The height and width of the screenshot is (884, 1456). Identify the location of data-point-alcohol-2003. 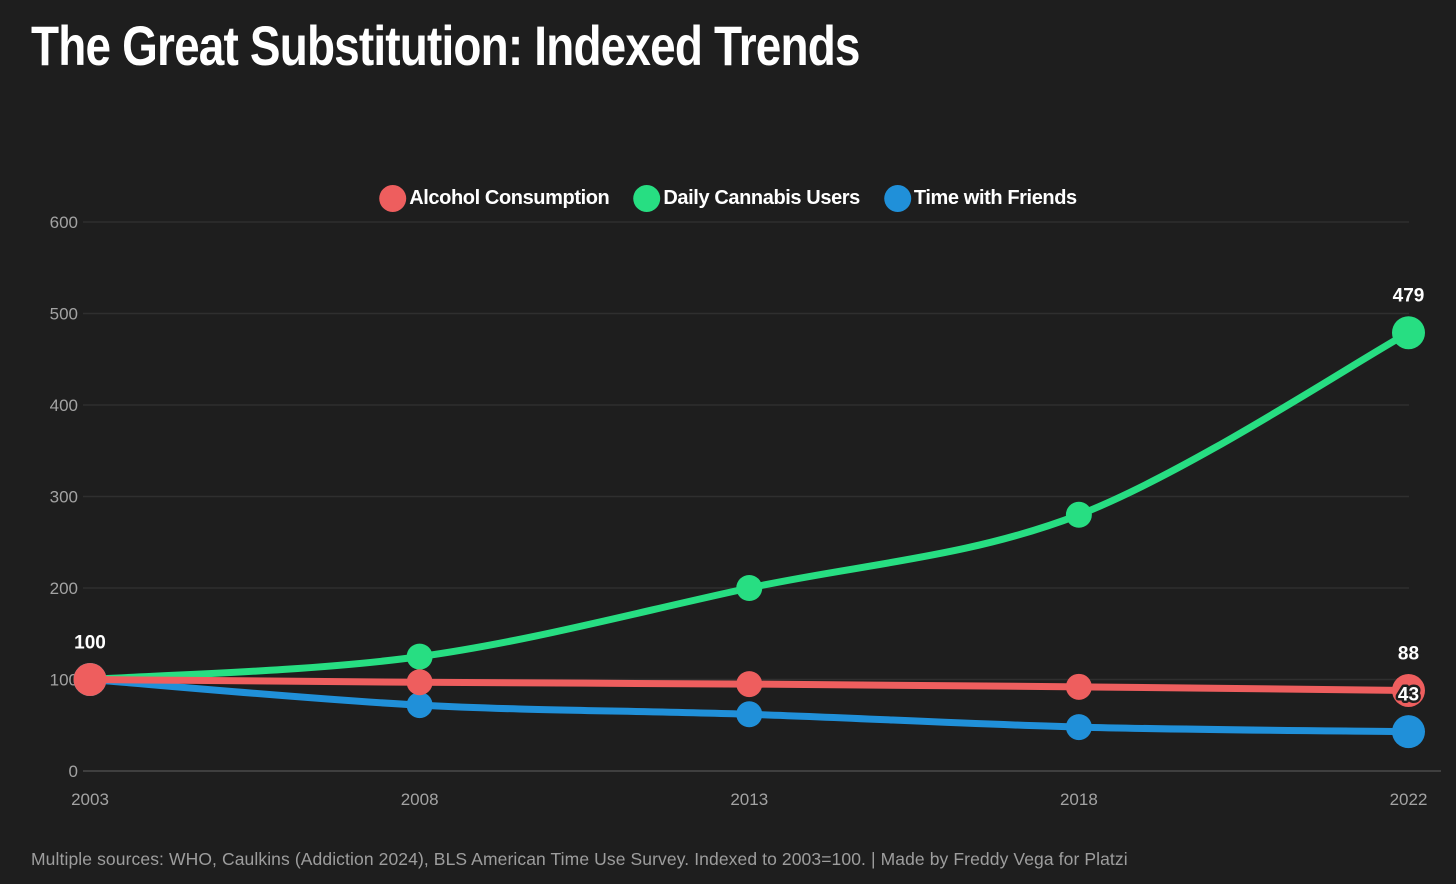
(90, 679).